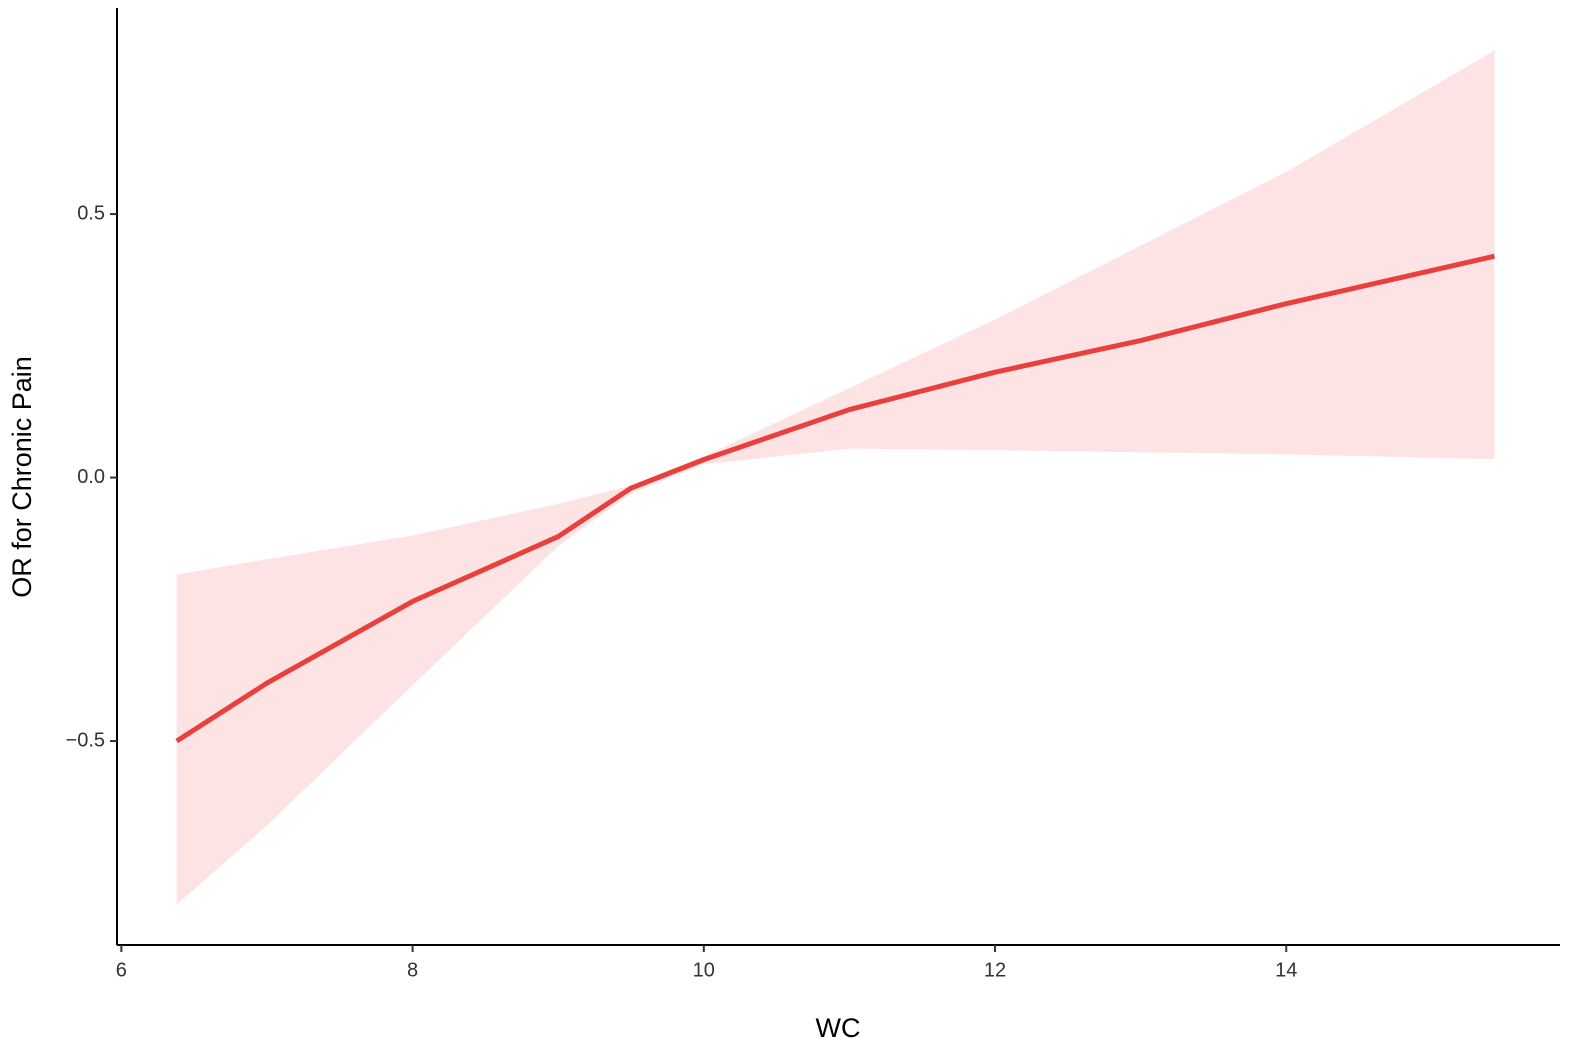  Describe the element at coordinates (412, 970) in the screenshot. I see `x-tick-label: 8` at that location.